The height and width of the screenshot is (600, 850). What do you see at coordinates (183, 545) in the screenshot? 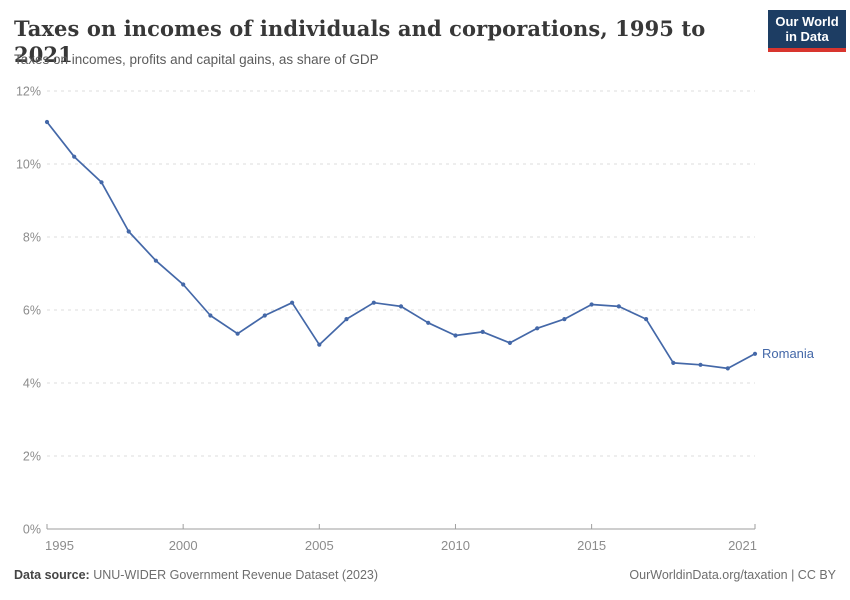
I see `x-tick-label: 2000` at bounding box center [183, 545].